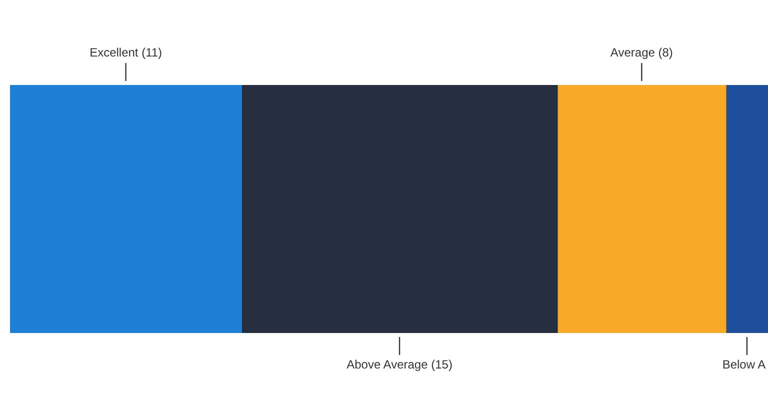 Image resolution: width=768 pixels, height=403 pixels. I want to click on data-label: Average (8), so click(641, 52).